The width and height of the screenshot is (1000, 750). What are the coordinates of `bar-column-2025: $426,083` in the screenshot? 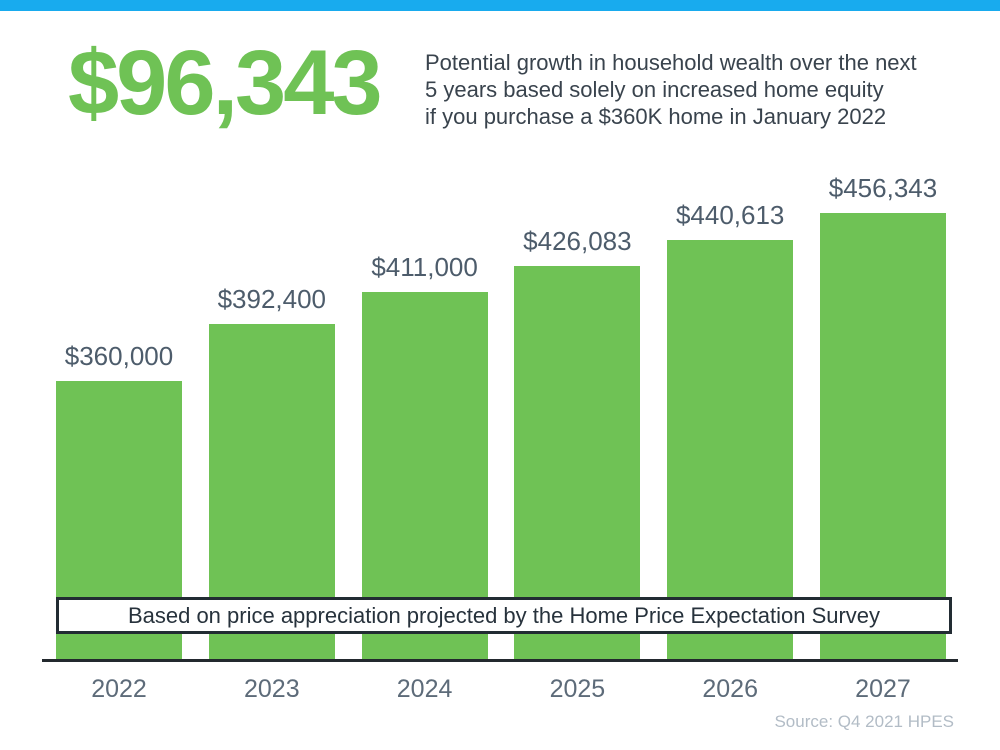 It's located at (577, 442).